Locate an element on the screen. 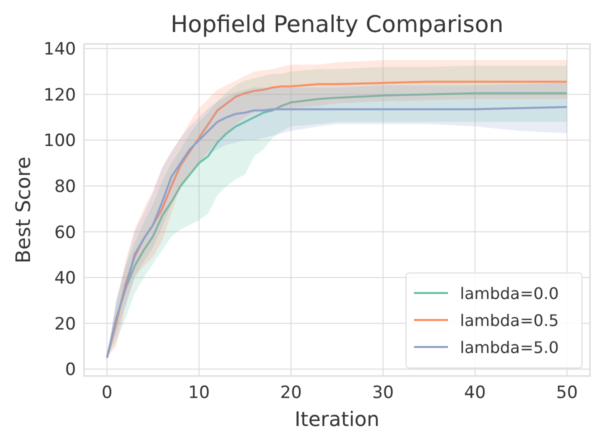 The width and height of the screenshot is (606, 440). legend-label: lambda=0.0 is located at coordinates (509, 293).